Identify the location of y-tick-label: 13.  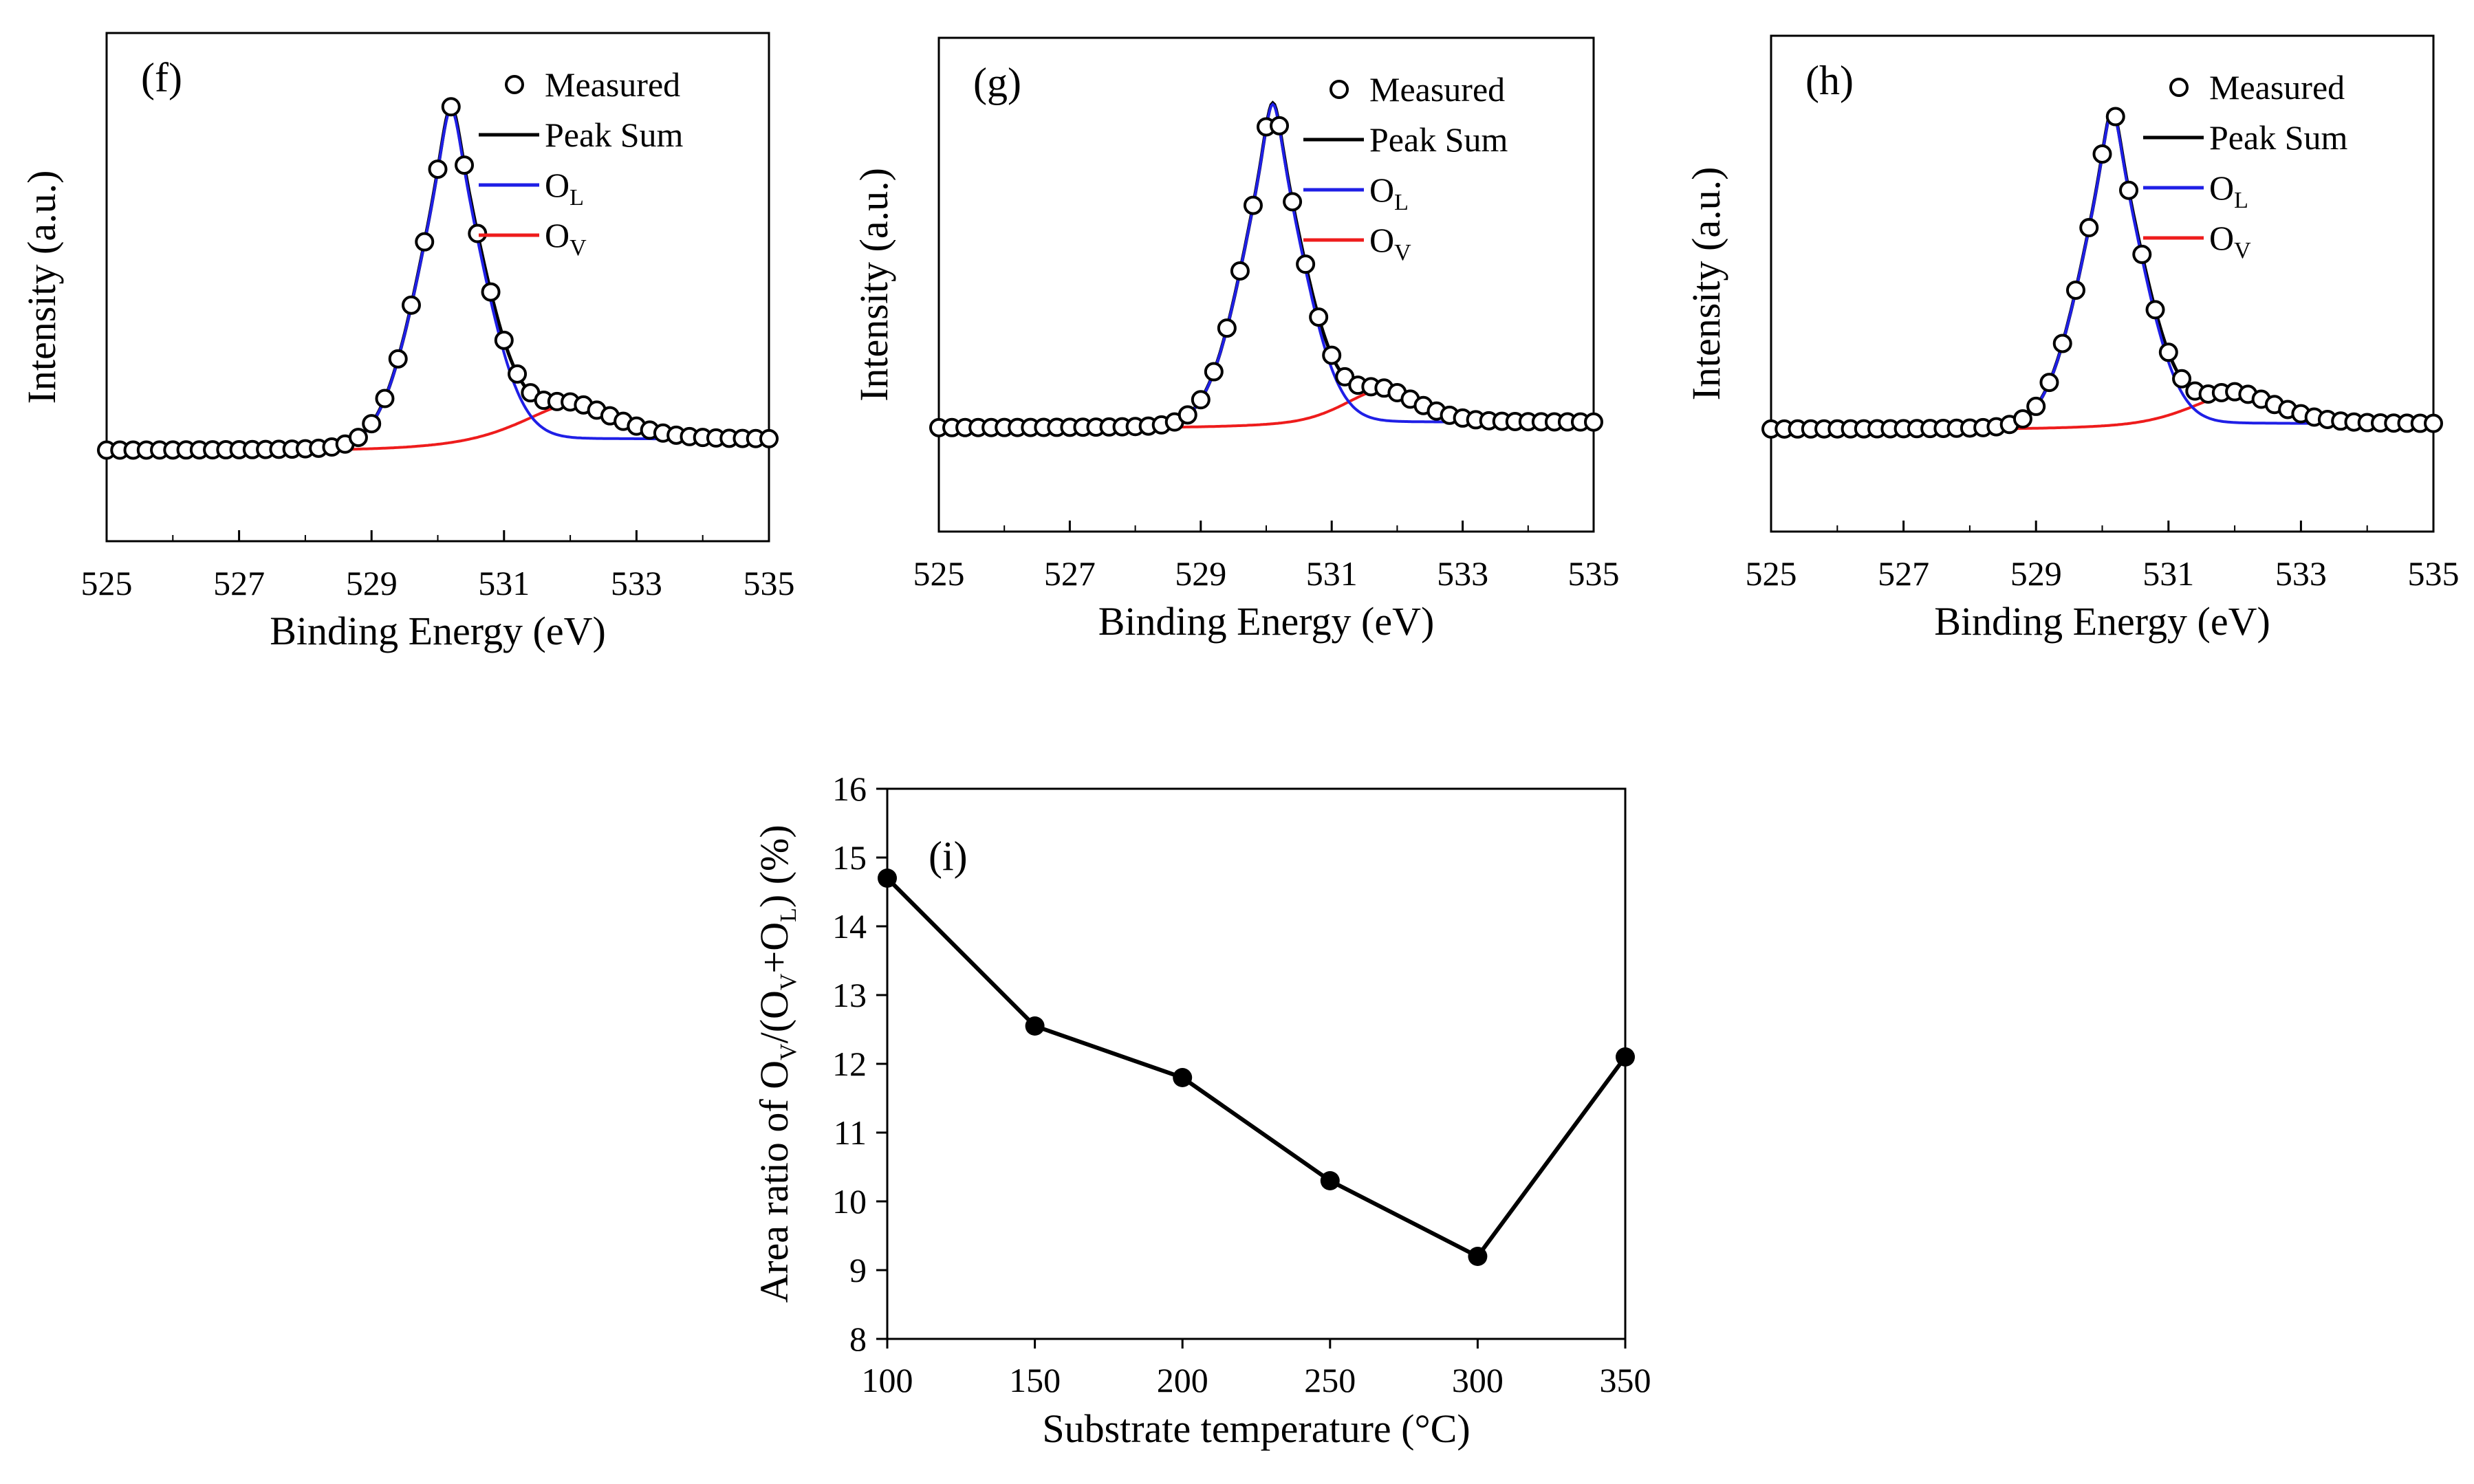
(850, 995).